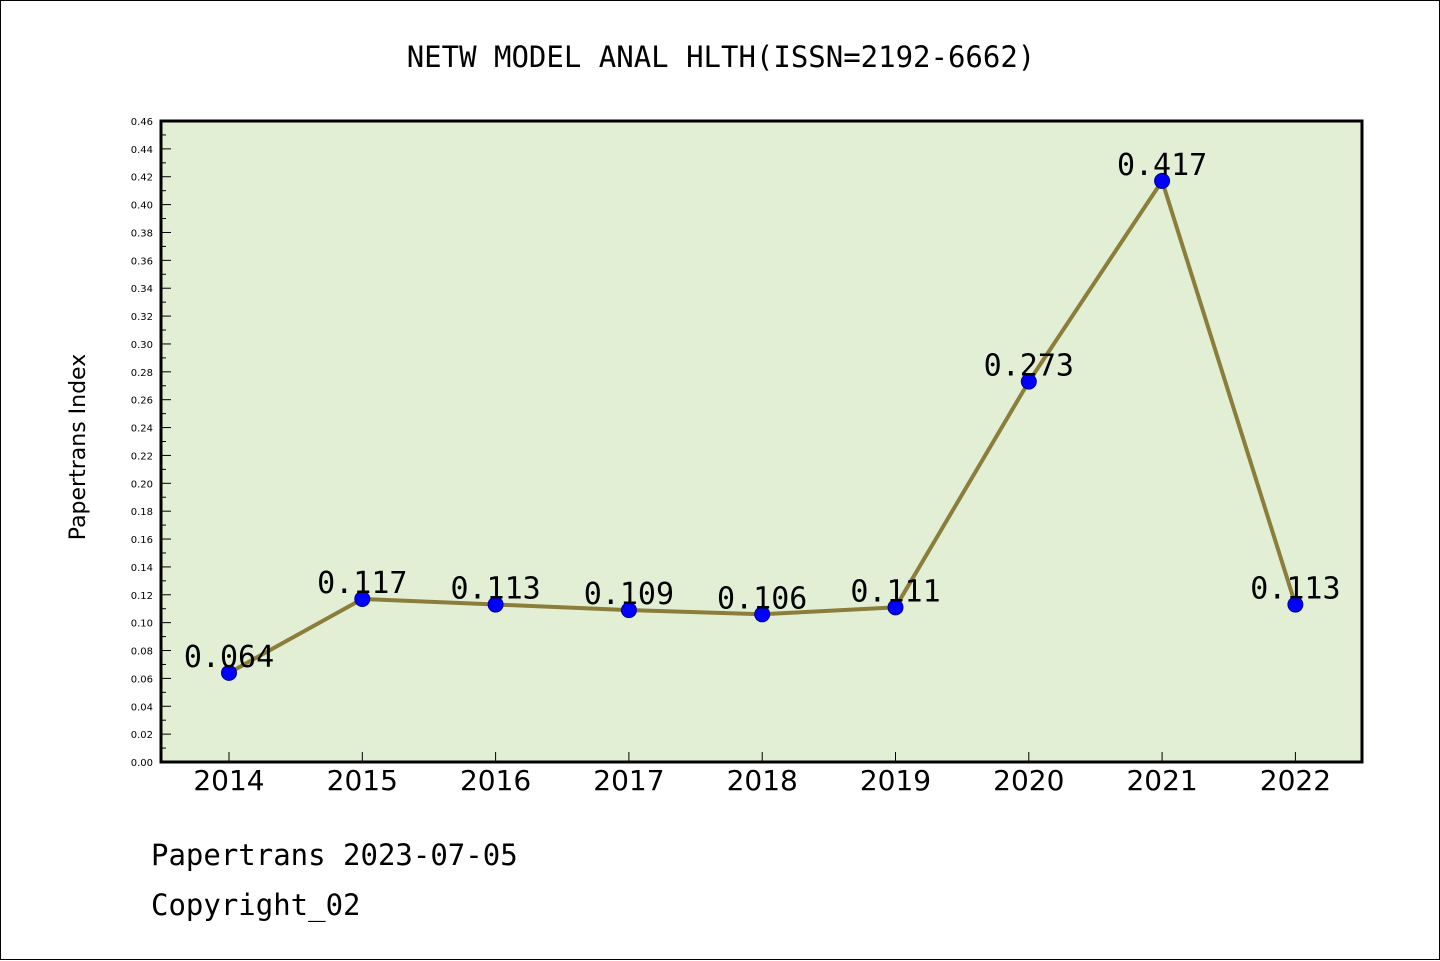  What do you see at coordinates (362, 583) in the screenshot?
I see `data-value-label: 0.117` at bounding box center [362, 583].